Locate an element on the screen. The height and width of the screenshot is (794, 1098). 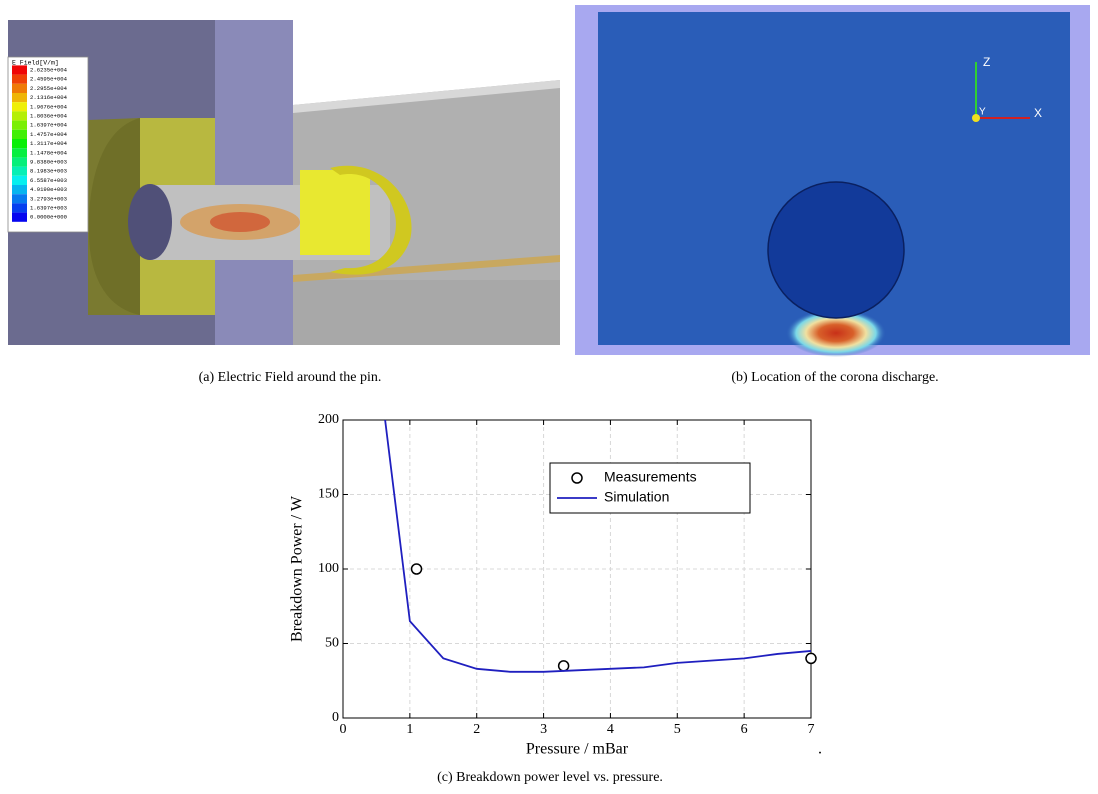
x-tick-label: 6 is located at coordinates (744, 729).